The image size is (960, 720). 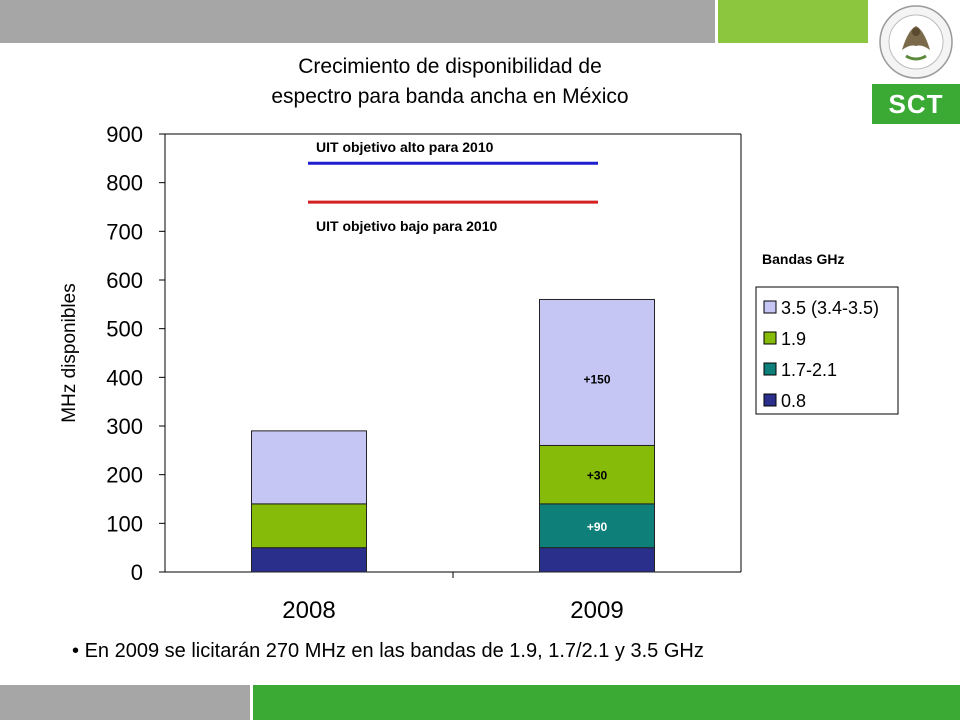 What do you see at coordinates (124, 523) in the screenshot?
I see `y-tick-label: 100` at bounding box center [124, 523].